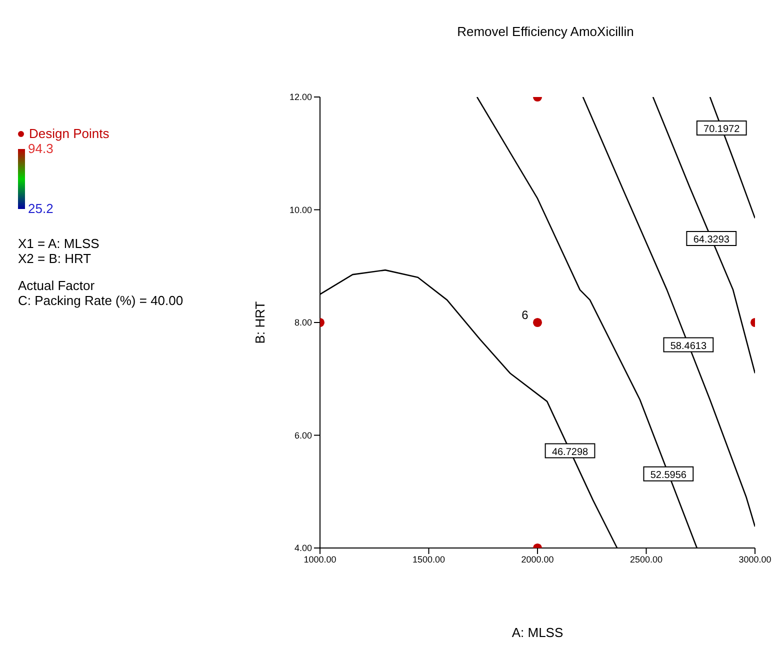 This screenshot has height=648, width=779. Describe the element at coordinates (537, 323) in the screenshot. I see `point` at that location.